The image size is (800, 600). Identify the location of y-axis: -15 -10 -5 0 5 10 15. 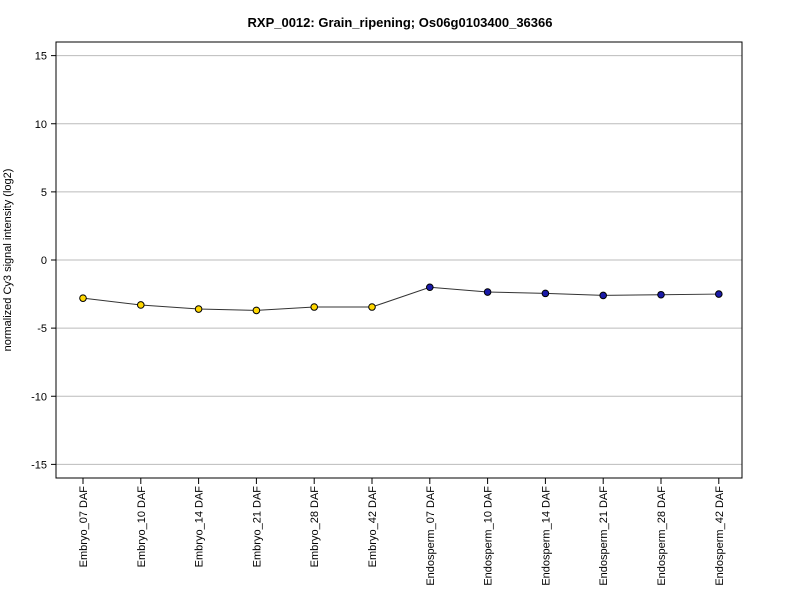
(43, 261).